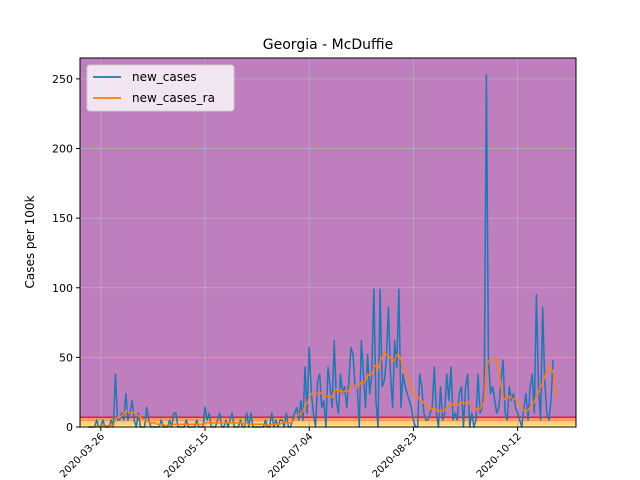  I want to click on y-axis-label: Cases per 100k, so click(30, 241).